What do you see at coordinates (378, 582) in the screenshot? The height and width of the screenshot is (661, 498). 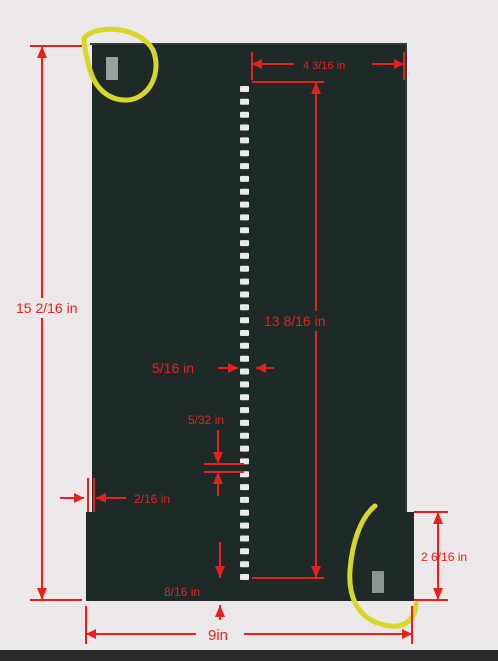 I see `bottom-right-tab` at bounding box center [378, 582].